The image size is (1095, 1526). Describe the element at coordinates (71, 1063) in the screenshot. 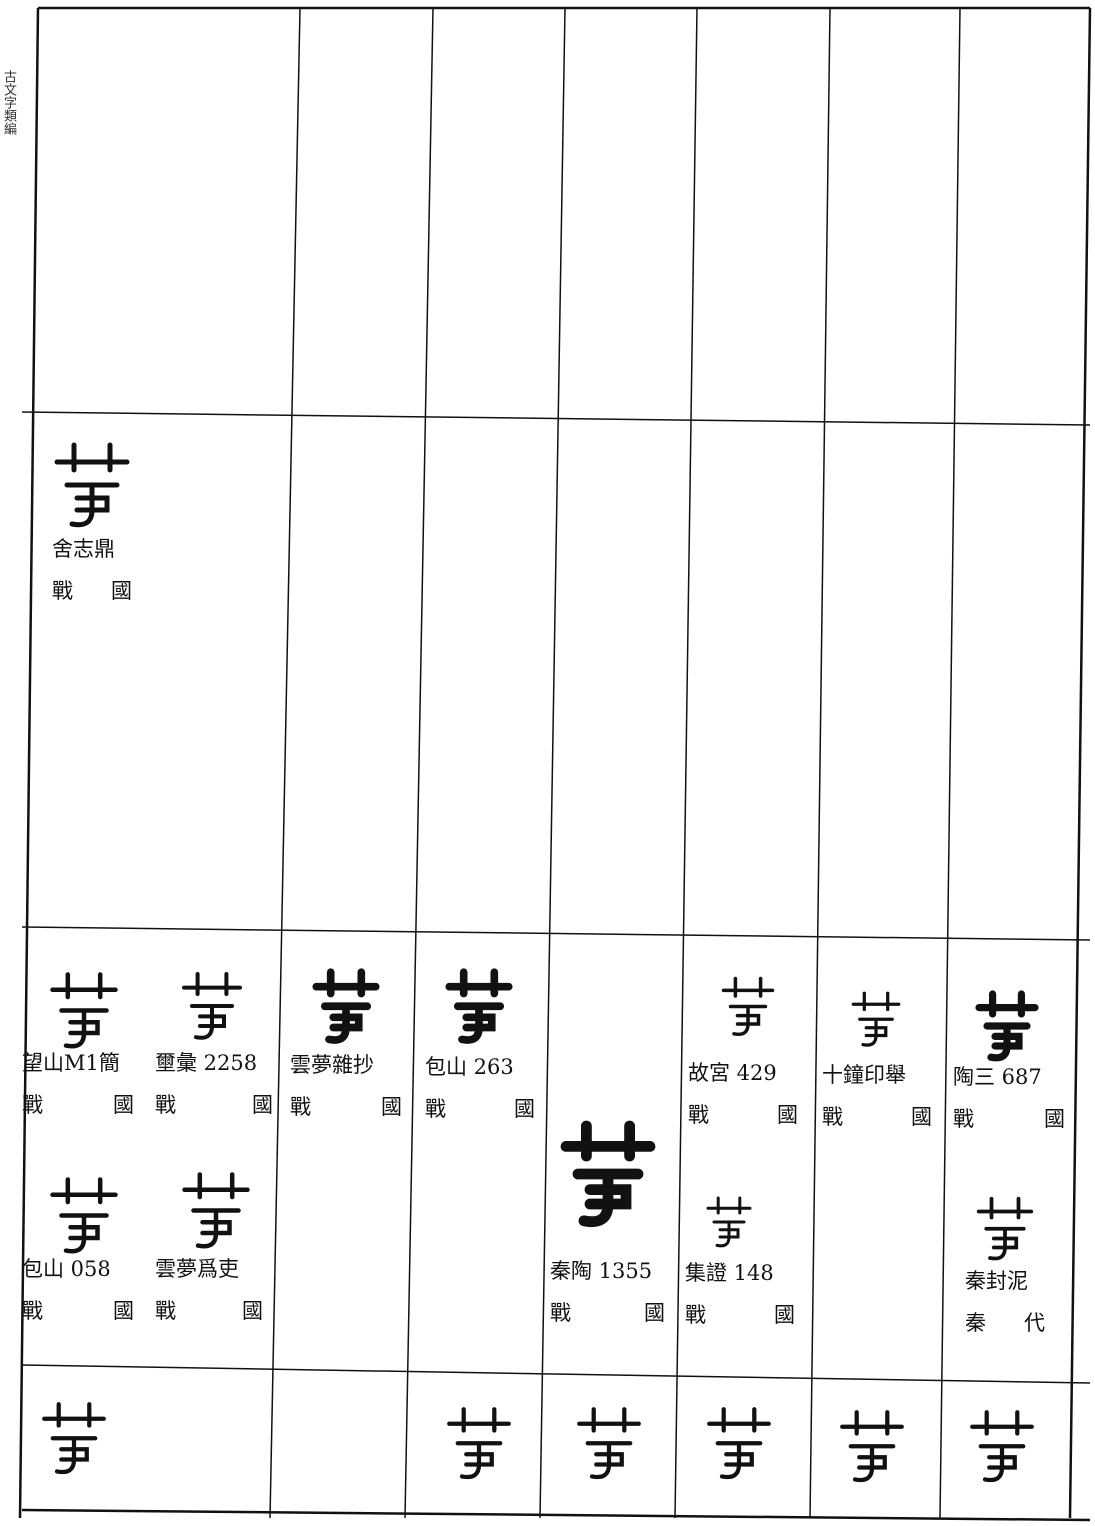

I see `source: 望山M1簡` at that location.